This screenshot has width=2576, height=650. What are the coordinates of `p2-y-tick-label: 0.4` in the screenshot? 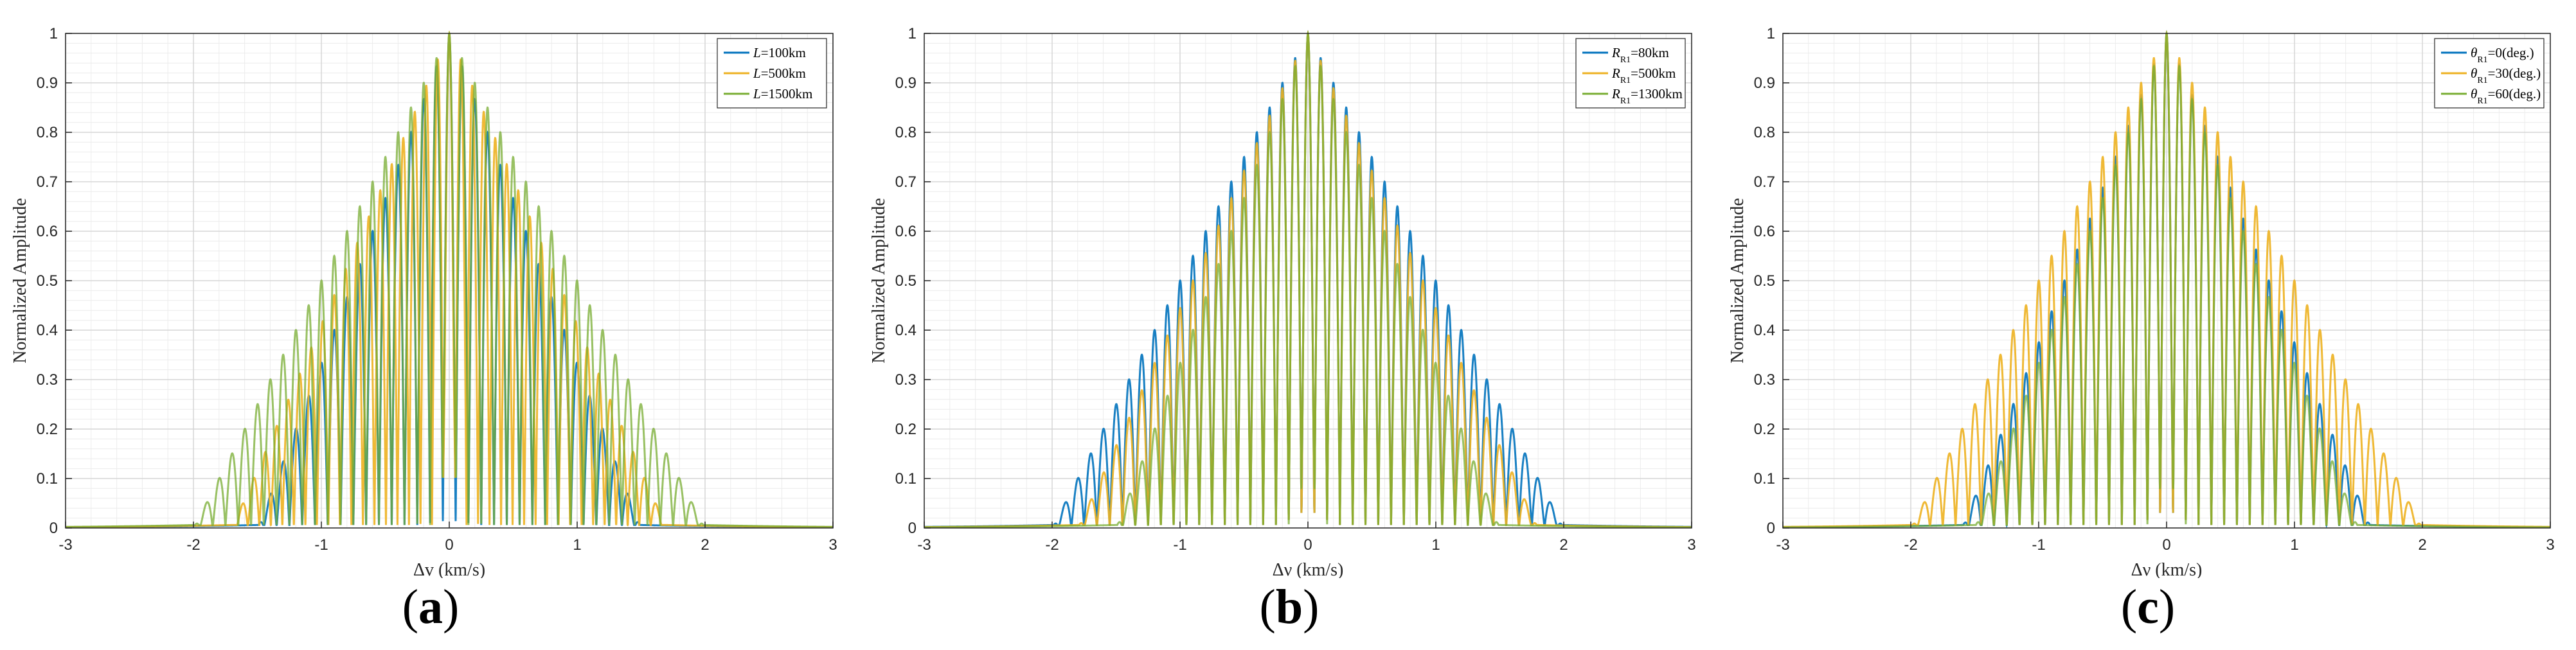 It's located at (906, 330).